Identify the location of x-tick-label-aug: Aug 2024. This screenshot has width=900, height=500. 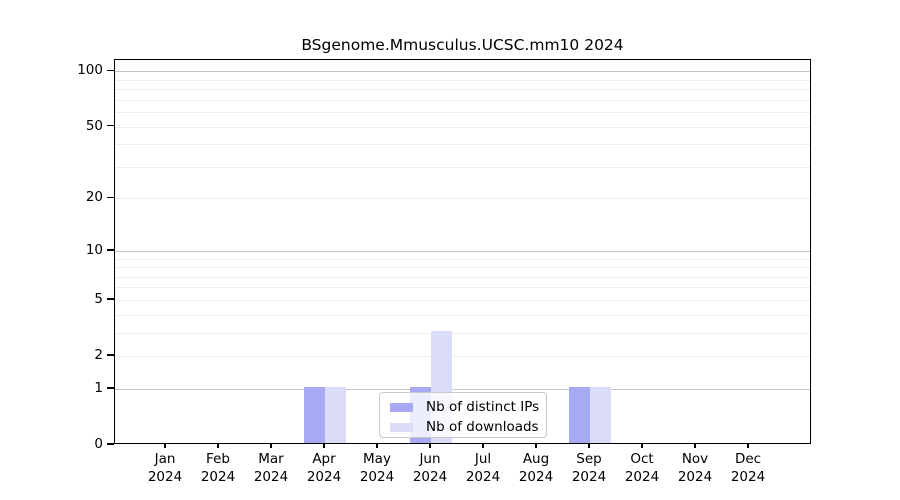
(536, 468).